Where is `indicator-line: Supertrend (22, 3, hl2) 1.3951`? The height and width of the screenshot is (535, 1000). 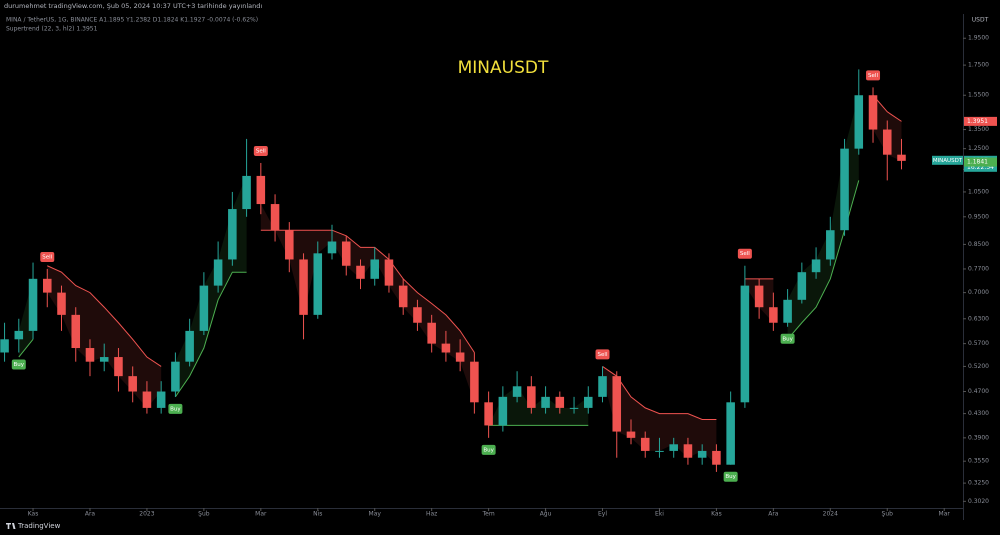 indicator-line: Supertrend (22, 3, hl2) 1.3951 is located at coordinates (52, 29).